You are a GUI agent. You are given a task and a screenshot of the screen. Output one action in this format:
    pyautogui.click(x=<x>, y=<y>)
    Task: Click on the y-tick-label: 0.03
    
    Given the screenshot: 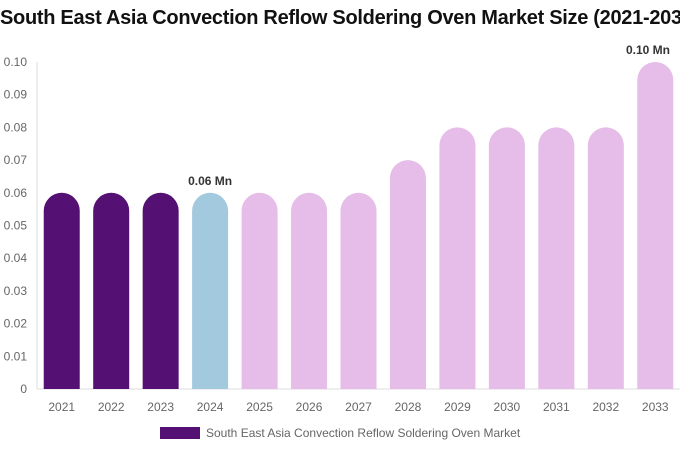 What is the action you would take?
    pyautogui.click(x=16, y=291)
    